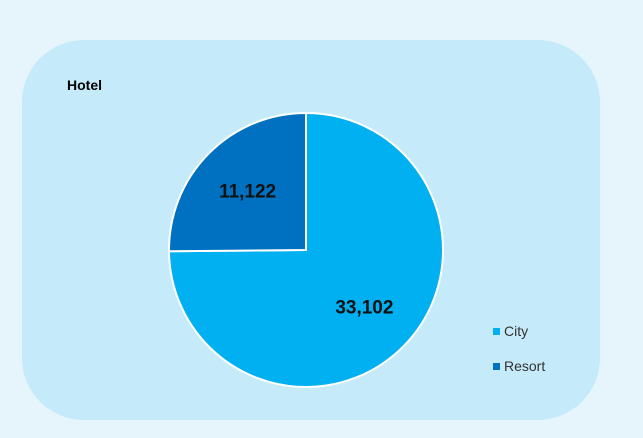  Describe the element at coordinates (496, 366) in the screenshot. I see `legend-swatch-resort` at that location.